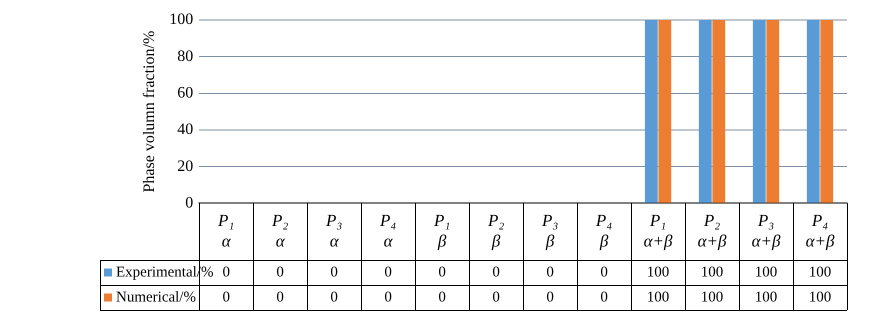  What do you see at coordinates (149, 111) in the screenshot?
I see `y-axis-title: Phase volumn fraction/%` at bounding box center [149, 111].